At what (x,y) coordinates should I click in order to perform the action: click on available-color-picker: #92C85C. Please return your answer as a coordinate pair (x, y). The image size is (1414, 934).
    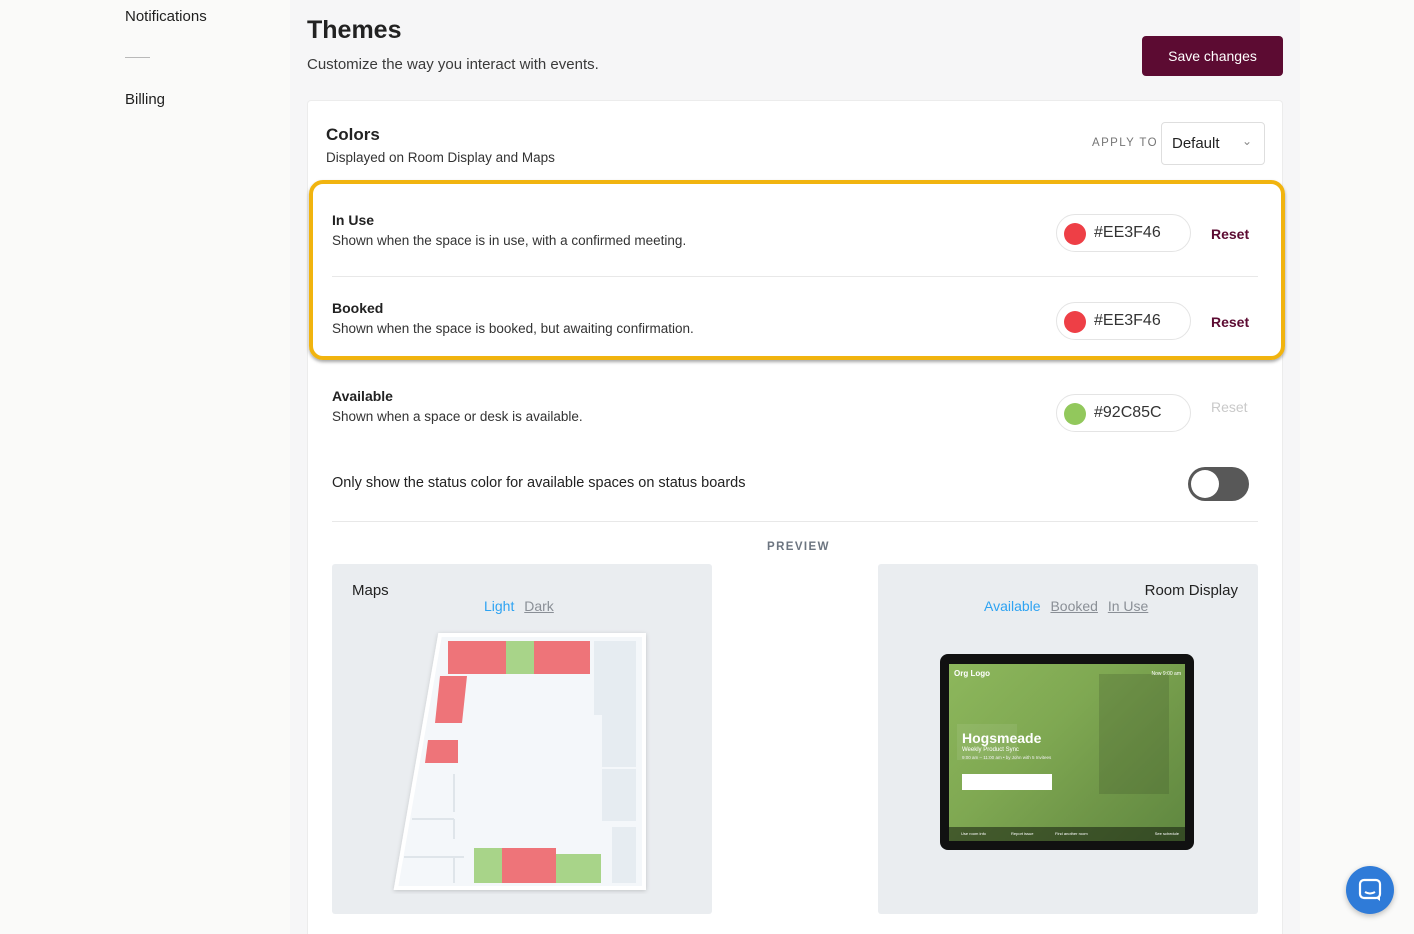
    Looking at the image, I should click on (1123, 413).